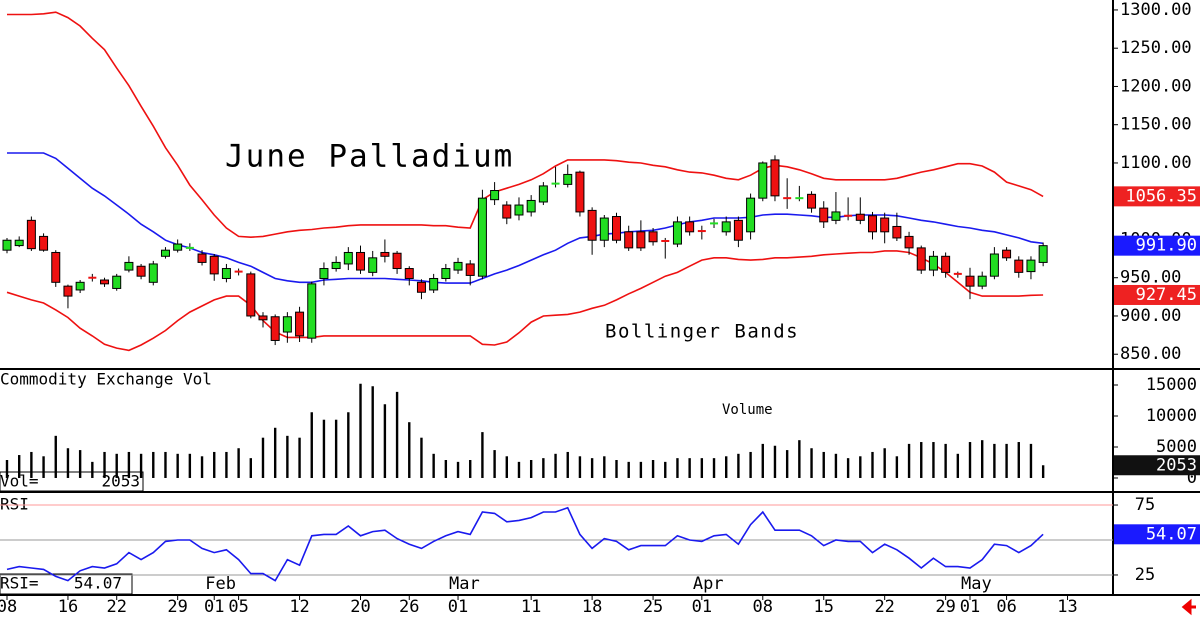 This screenshot has width=1200, height=618. What do you see at coordinates (525, 301) in the screenshot?
I see `bollinger-band` at bounding box center [525, 301].